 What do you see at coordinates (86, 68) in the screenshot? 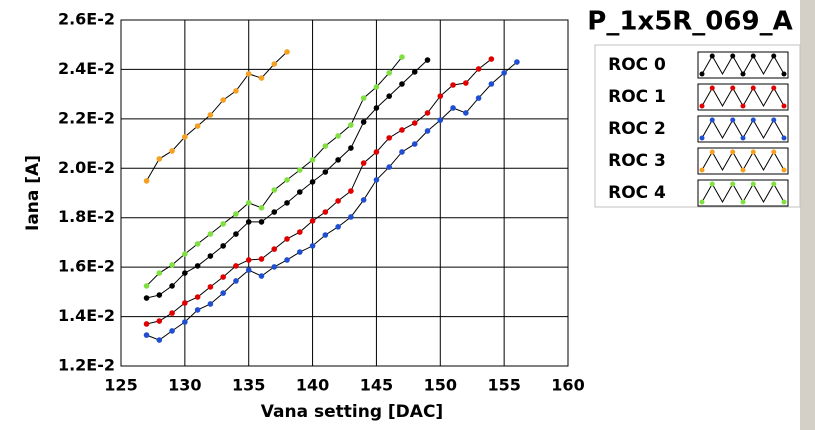
I see `y-tick-label: 2.4E-2` at bounding box center [86, 68].